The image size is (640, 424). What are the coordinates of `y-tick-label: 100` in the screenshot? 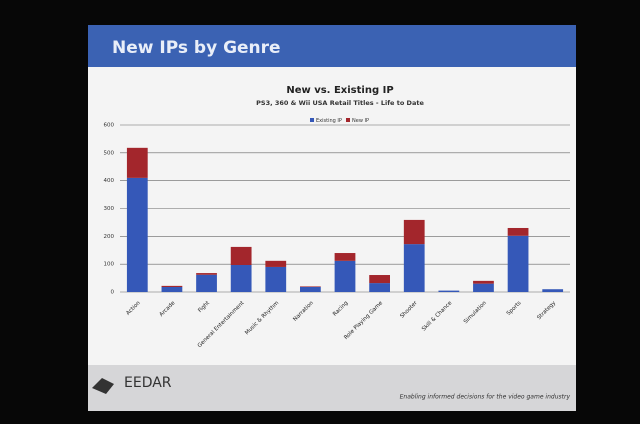 It's located at (109, 265).